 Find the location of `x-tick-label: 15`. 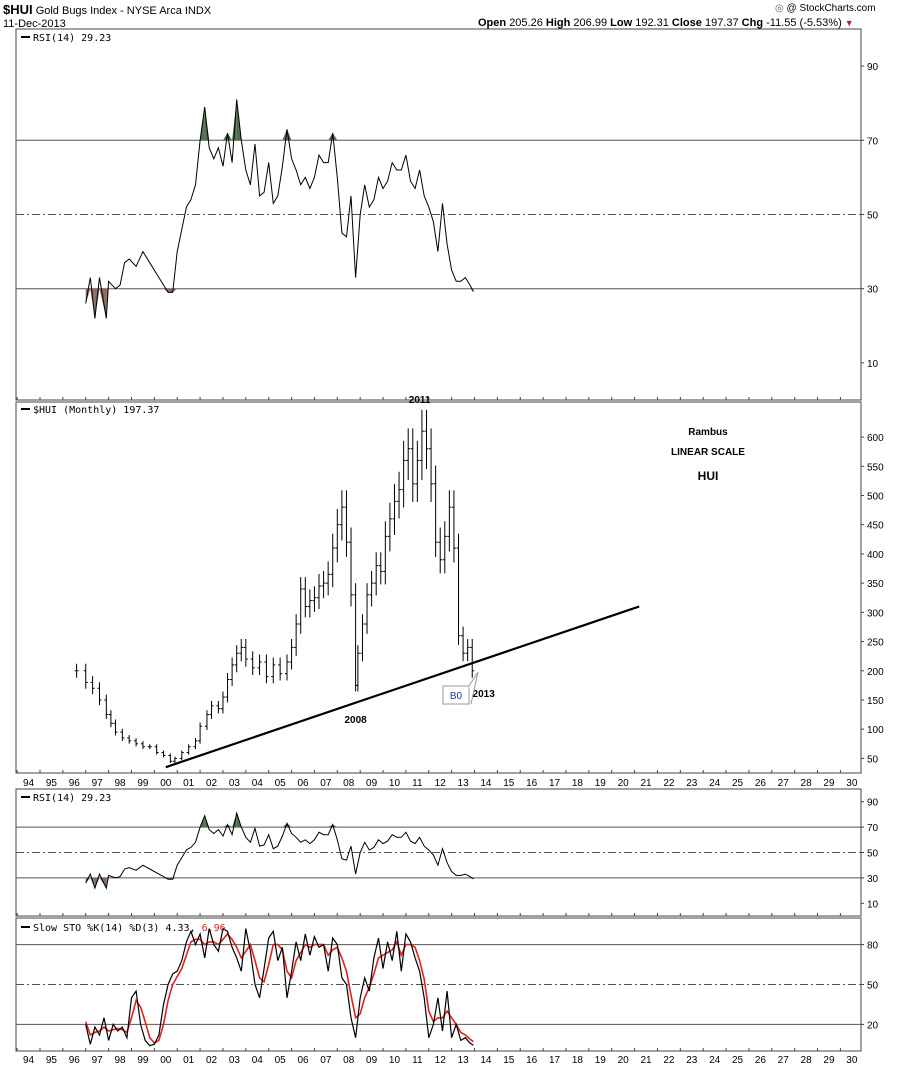

x-tick-label: 15 is located at coordinates (509, 1060).